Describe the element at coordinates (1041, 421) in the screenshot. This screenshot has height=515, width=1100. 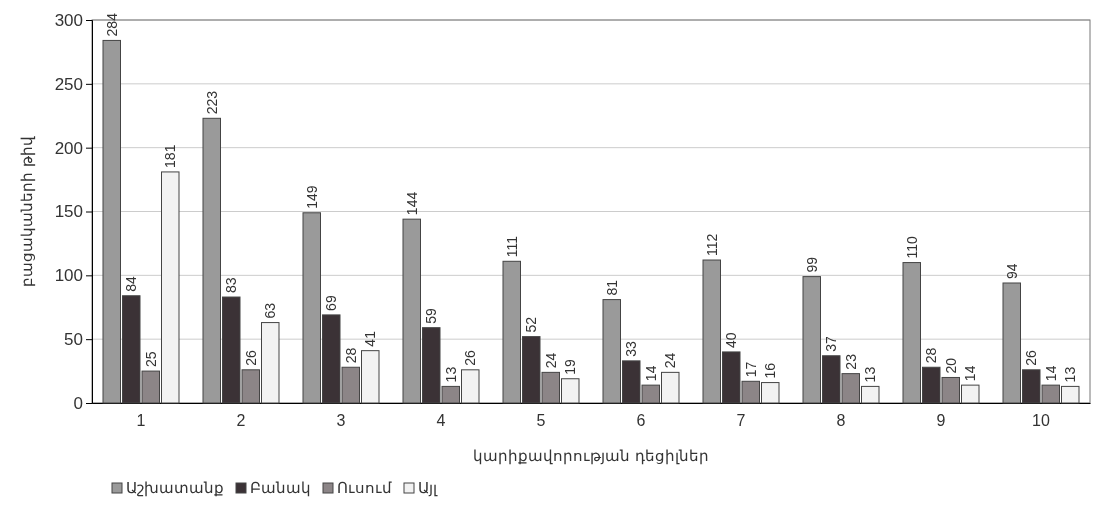
I see `x-tick-label: 10` at that location.